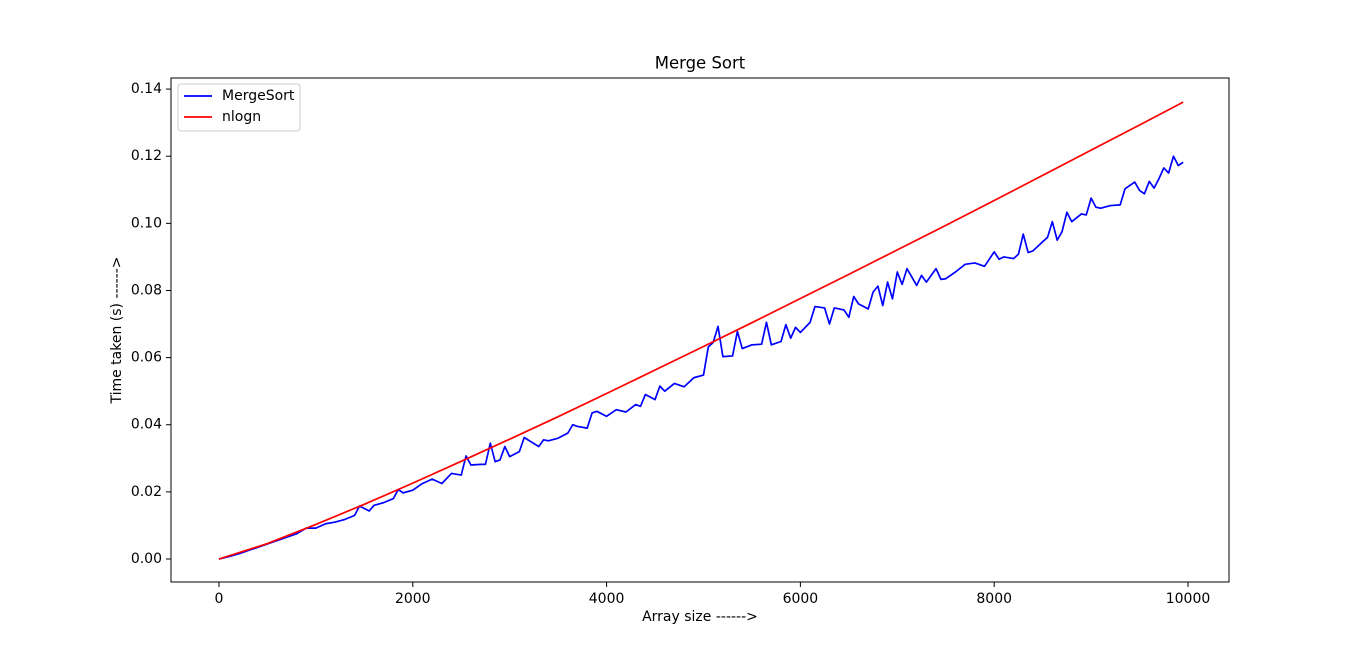 The width and height of the screenshot is (1366, 654). I want to click on y-axis-label: Time taken (s) ------>, so click(117, 330).